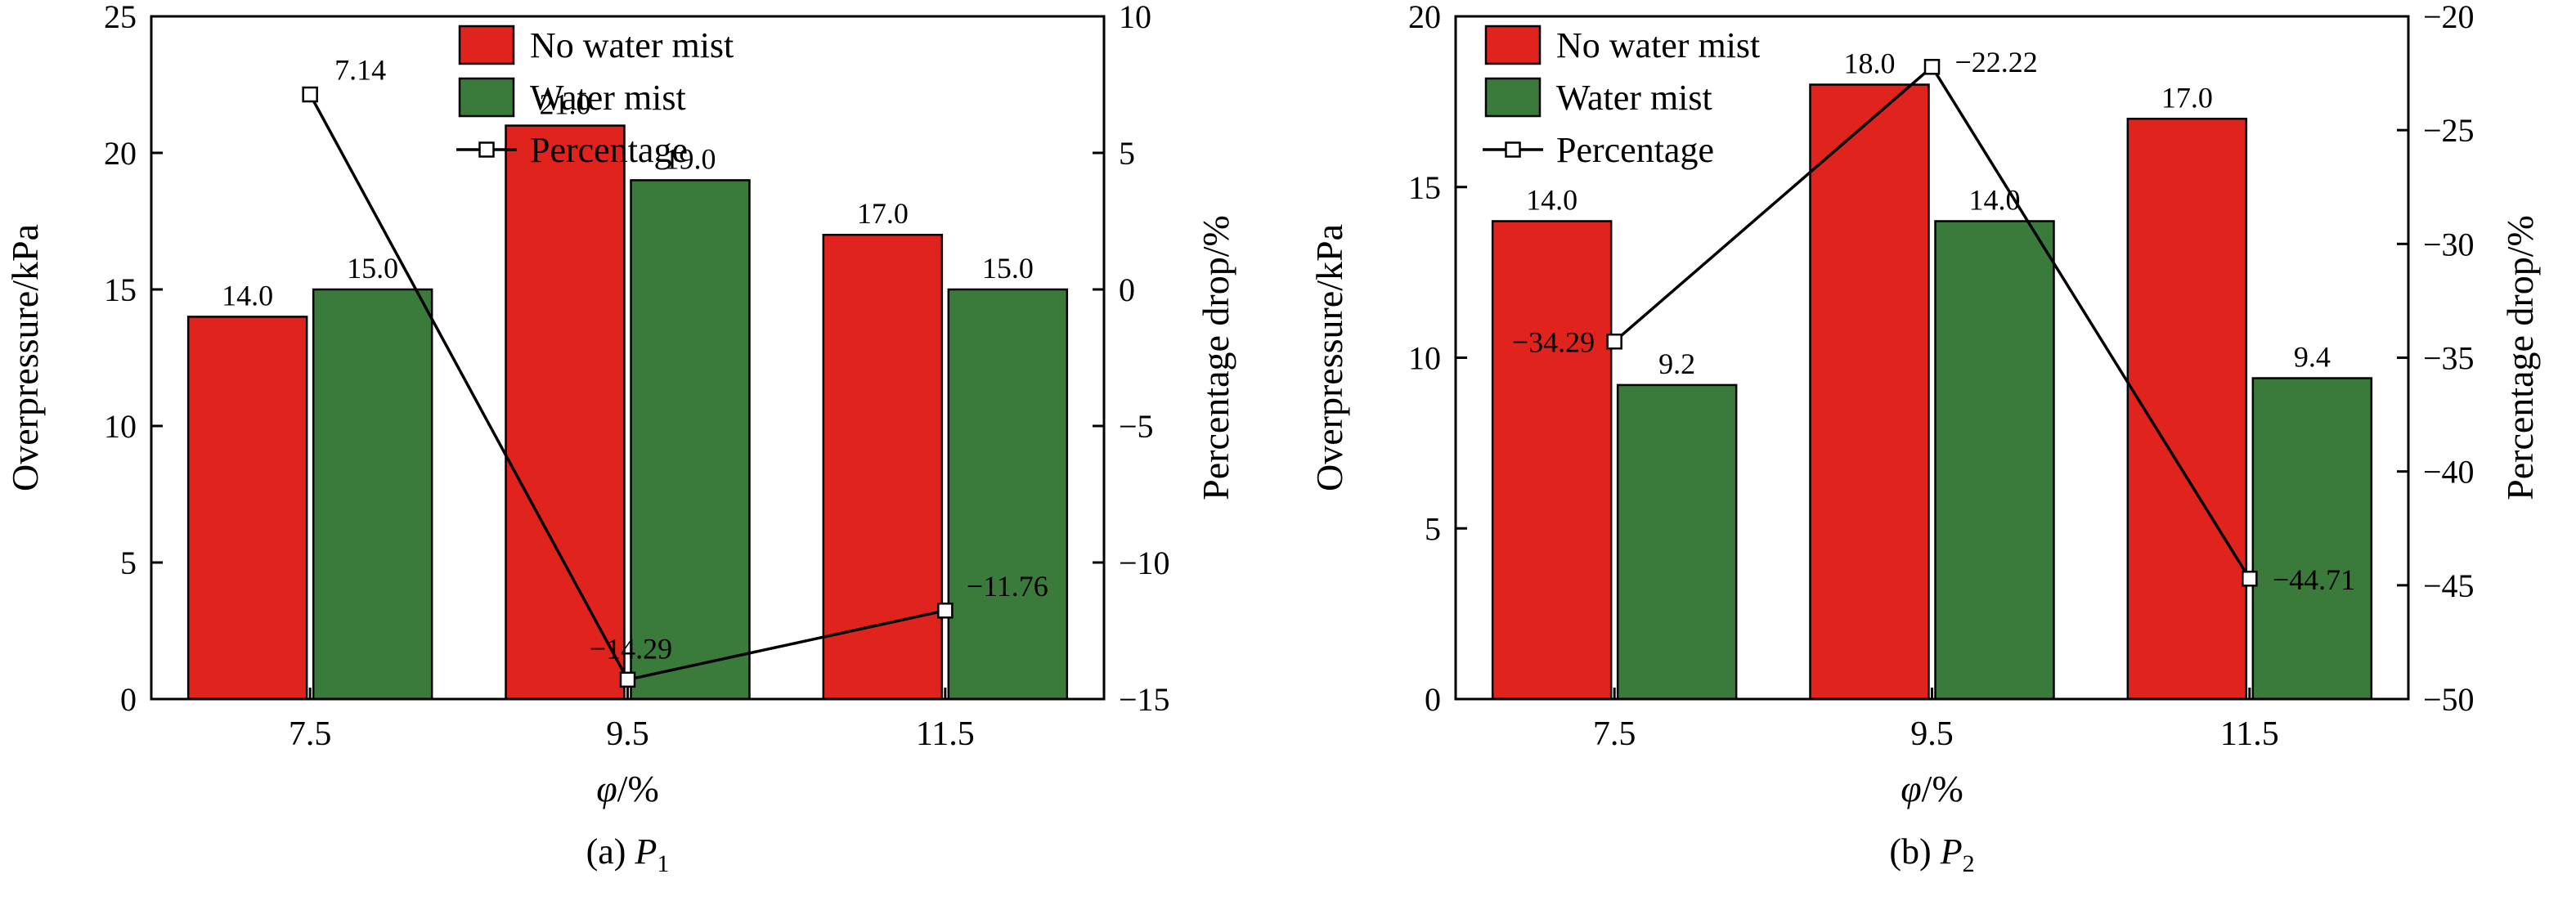  Describe the element at coordinates (1135, 17) in the screenshot. I see `right-tick-label: 10` at that location.